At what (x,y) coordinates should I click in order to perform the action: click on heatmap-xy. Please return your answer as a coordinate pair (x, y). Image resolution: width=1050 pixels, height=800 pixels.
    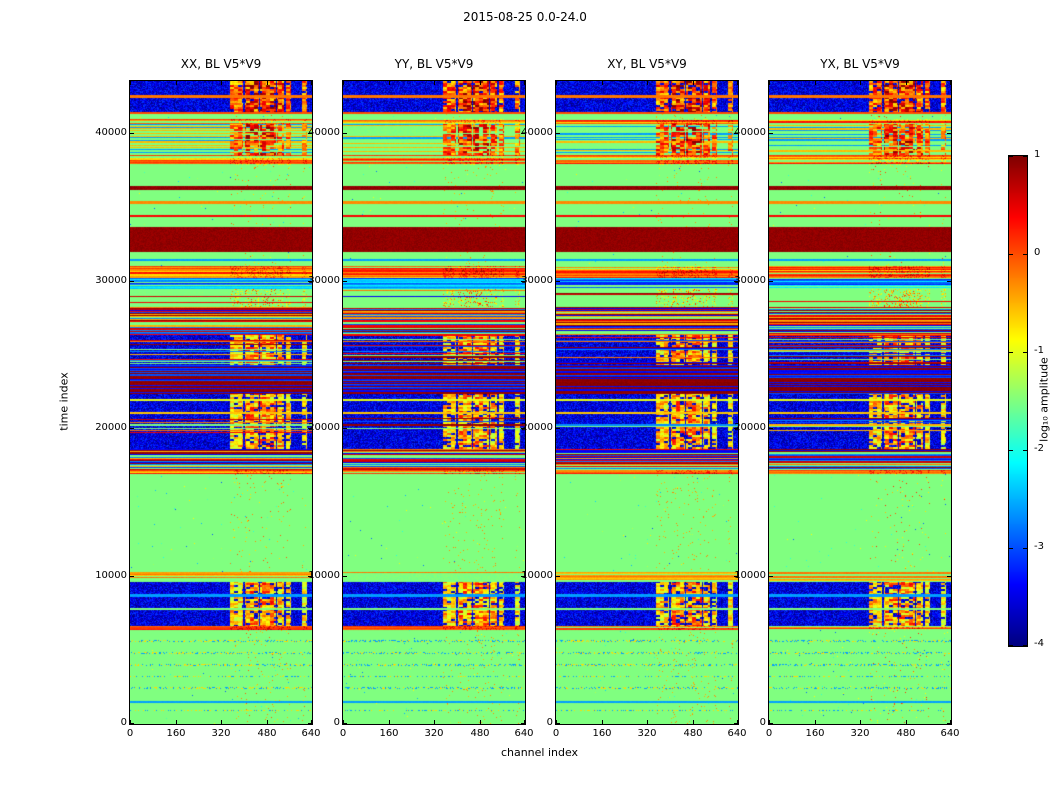
    Looking at the image, I should click on (647, 402).